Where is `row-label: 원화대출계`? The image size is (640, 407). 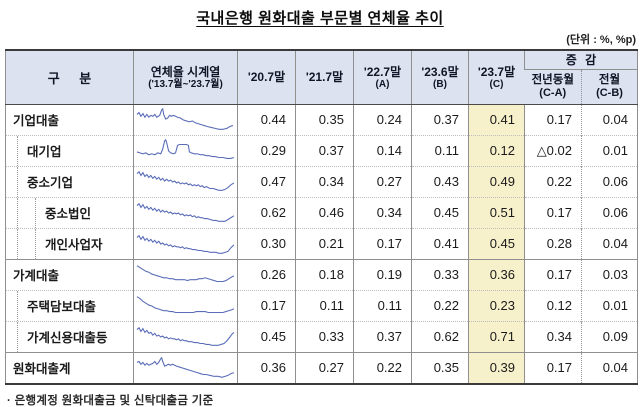 row-label: 원화대출계 is located at coordinates (69, 367).